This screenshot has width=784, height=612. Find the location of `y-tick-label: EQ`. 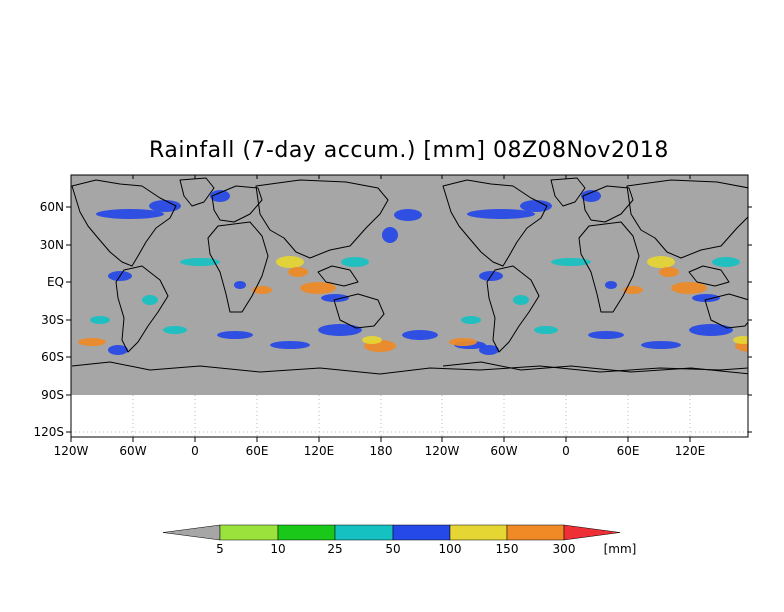

y-tick-label: EQ is located at coordinates (55, 282).